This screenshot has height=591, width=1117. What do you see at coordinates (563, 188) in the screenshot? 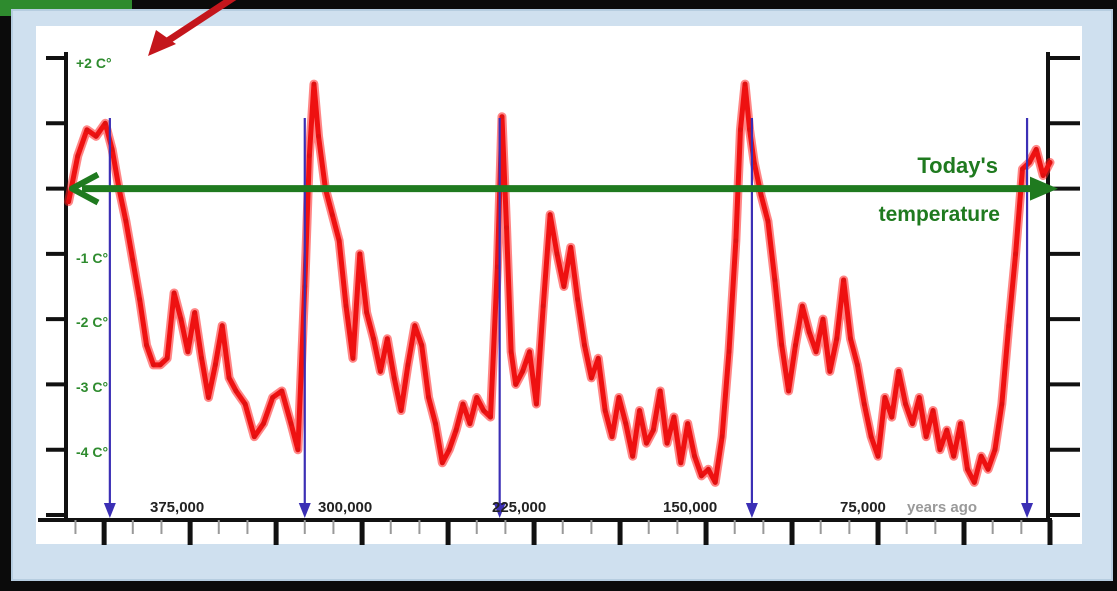
I see `reference-line-layer` at bounding box center [563, 188].